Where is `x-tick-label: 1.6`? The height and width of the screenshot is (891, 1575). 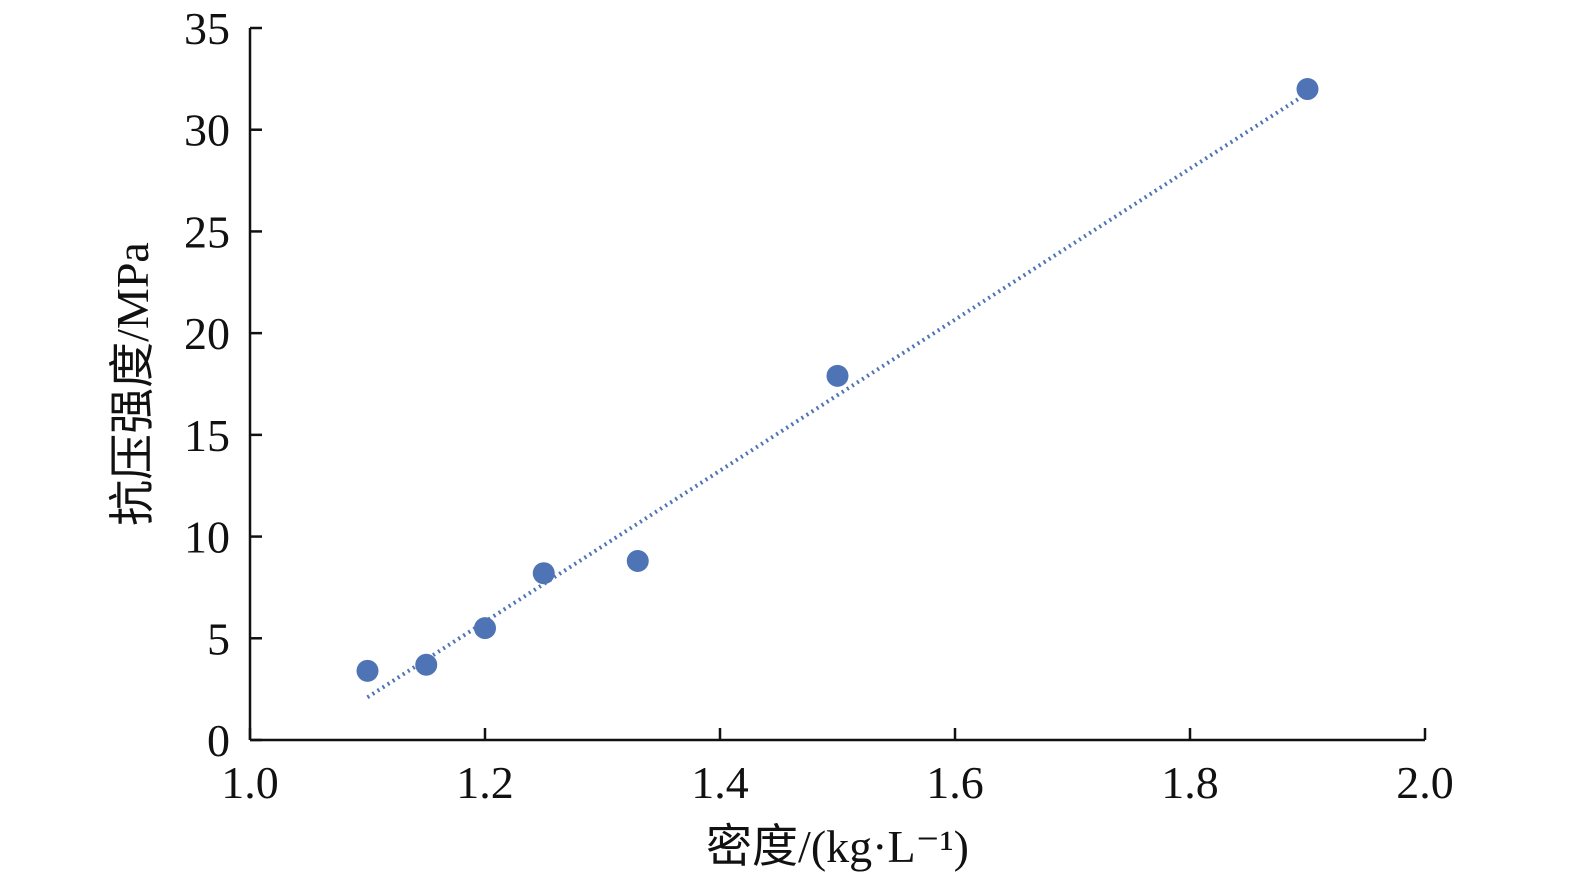
x-tick-label: 1.6 is located at coordinates (955, 782).